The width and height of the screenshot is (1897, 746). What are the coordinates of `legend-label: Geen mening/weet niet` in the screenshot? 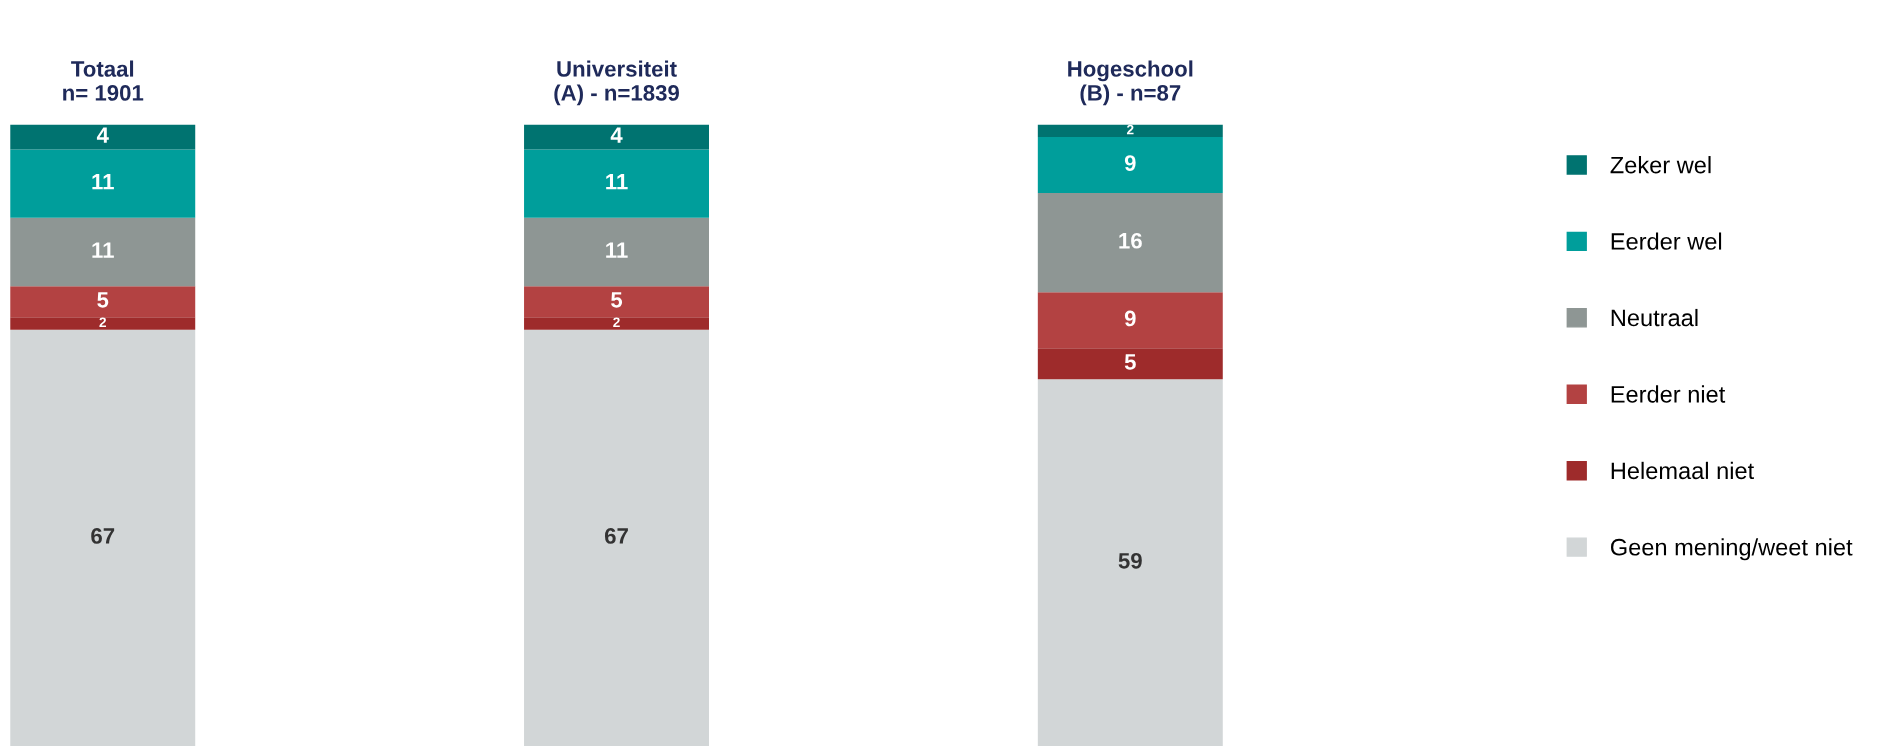 It's located at (1731, 549).